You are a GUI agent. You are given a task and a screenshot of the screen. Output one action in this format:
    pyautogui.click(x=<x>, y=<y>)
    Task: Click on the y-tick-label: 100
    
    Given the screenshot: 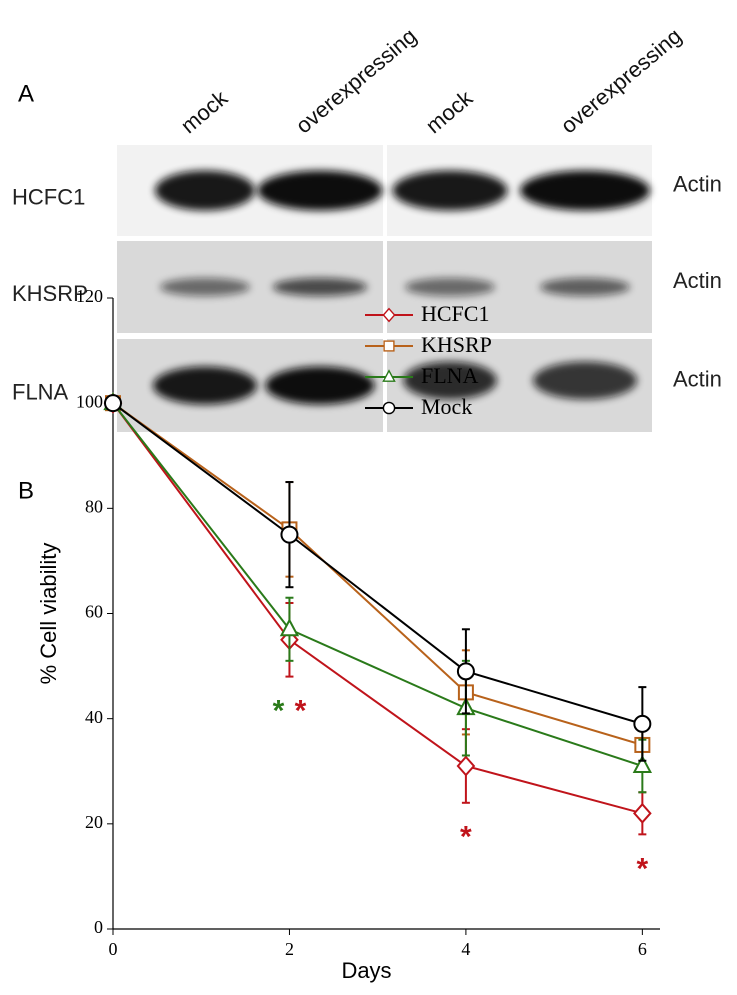 What is the action you would take?
    pyautogui.click(x=89, y=401)
    